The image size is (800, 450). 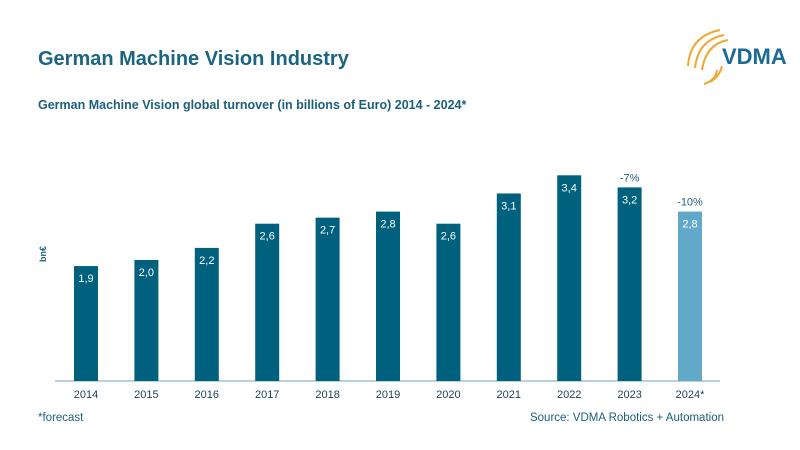 I want to click on x-tick-label: 2019, so click(x=388, y=395).